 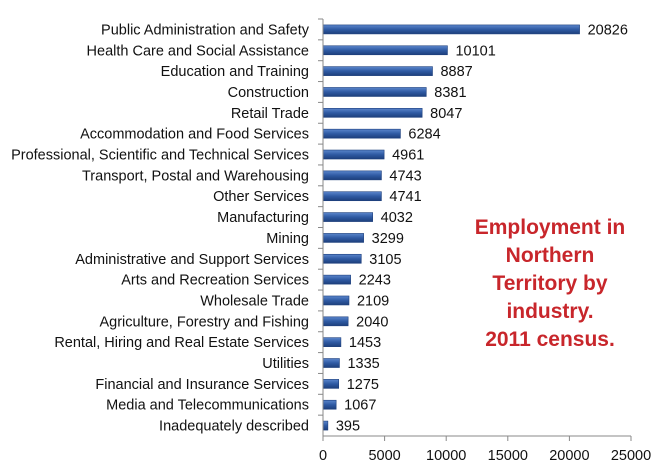 What do you see at coordinates (608, 30) in the screenshot?
I see `value-label: 20826` at bounding box center [608, 30].